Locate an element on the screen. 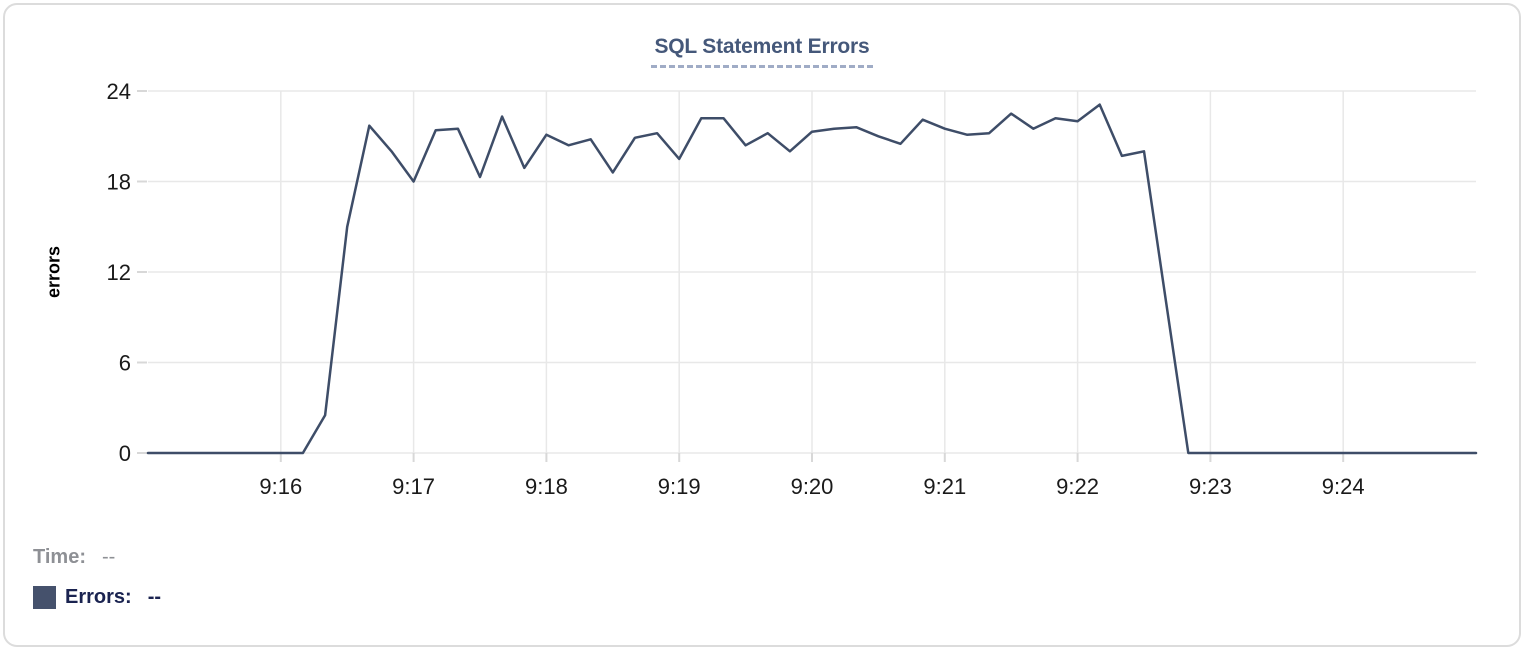 The height and width of the screenshot is (652, 1528). x-tick-label: 9:19 is located at coordinates (679, 486).